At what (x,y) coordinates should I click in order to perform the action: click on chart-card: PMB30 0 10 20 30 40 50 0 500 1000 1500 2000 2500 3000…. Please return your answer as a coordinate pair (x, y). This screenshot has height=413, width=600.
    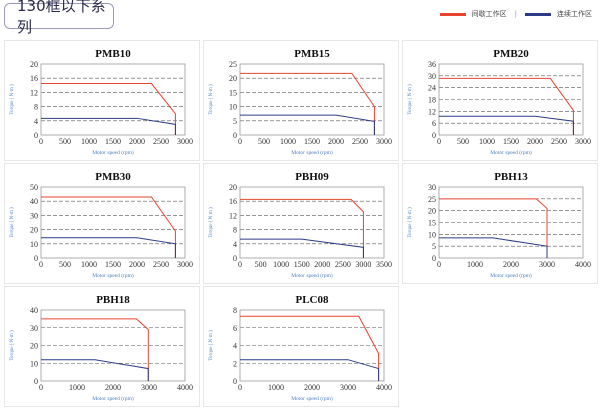
    Looking at the image, I should click on (102, 223).